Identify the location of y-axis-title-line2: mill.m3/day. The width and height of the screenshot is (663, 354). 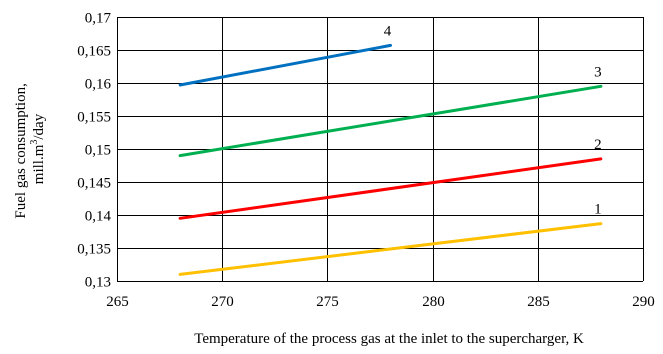
(38, 148).